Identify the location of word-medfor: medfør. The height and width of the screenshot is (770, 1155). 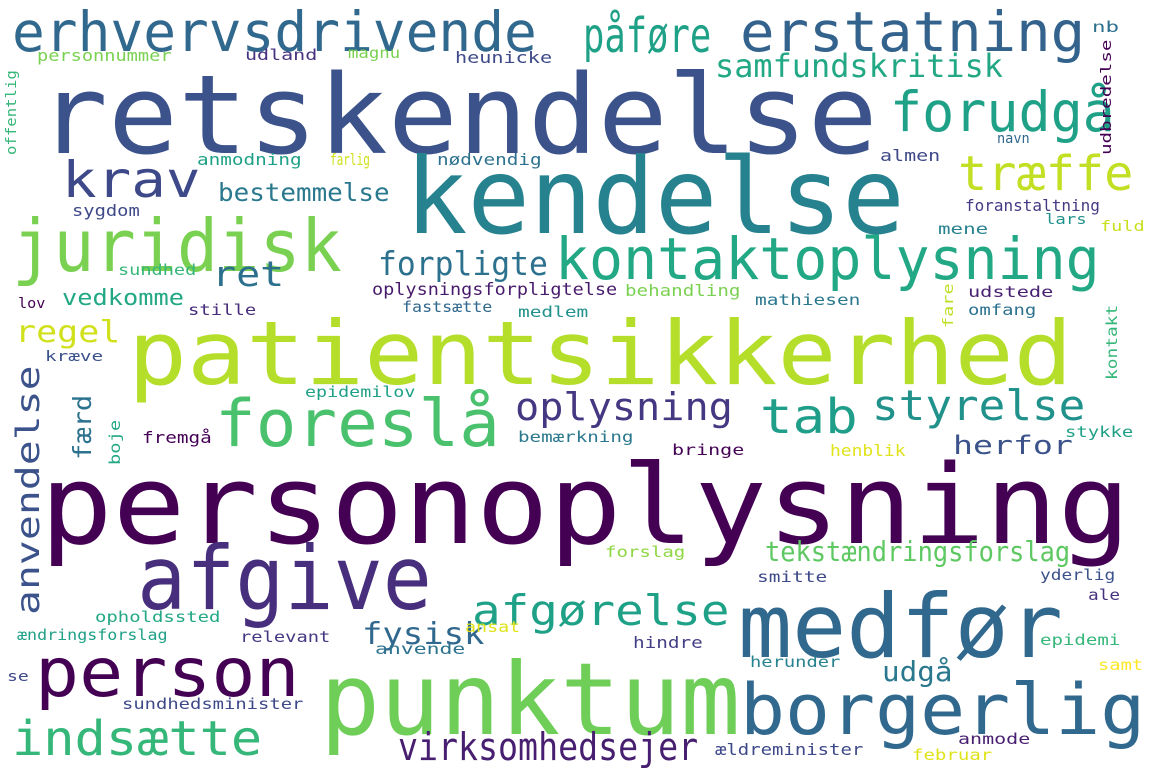
(900, 626).